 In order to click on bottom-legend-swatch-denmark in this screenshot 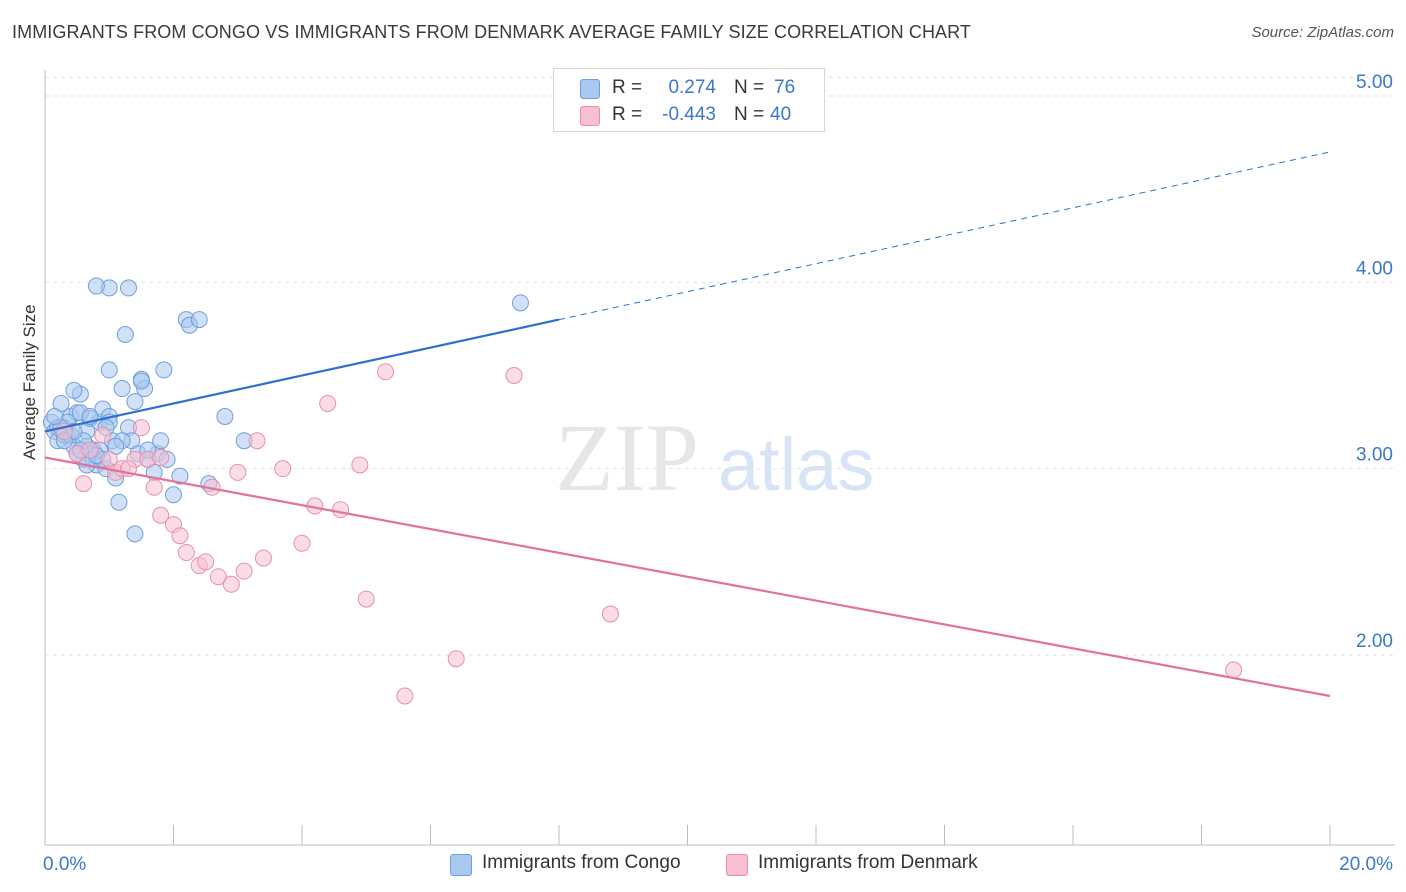, I will do `click(737, 865)`.